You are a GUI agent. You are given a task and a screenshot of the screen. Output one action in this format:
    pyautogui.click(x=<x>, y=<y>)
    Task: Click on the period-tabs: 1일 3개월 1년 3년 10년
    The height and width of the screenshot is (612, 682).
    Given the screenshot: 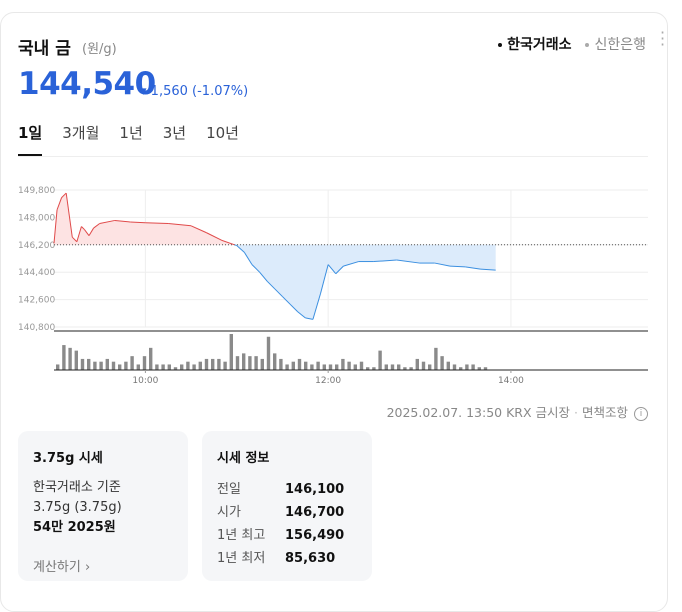 What is the action you would take?
    pyautogui.click(x=138, y=139)
    